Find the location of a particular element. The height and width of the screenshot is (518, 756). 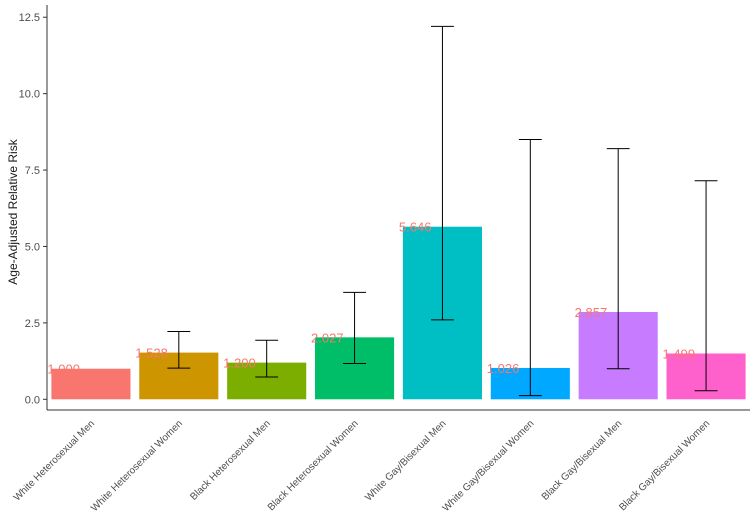

bar is located at coordinates (91, 384).